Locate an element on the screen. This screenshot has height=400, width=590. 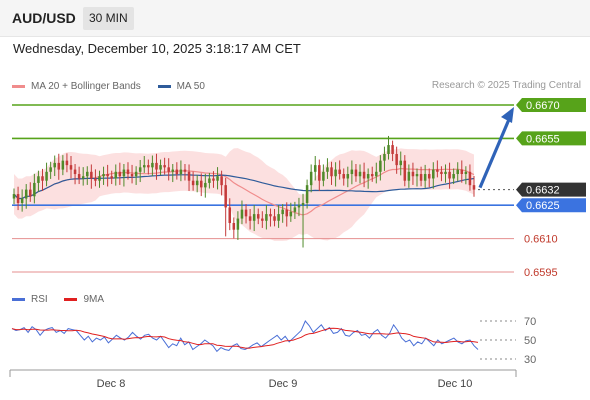
level-label: 0.6610 is located at coordinates (541, 240).